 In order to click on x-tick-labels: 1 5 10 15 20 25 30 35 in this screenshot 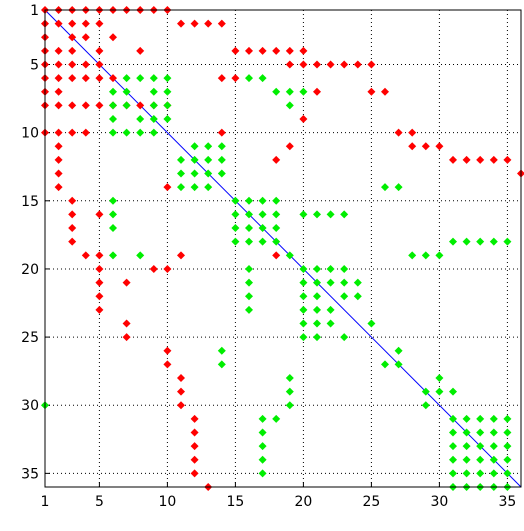, I will do `click(279, 502)`.